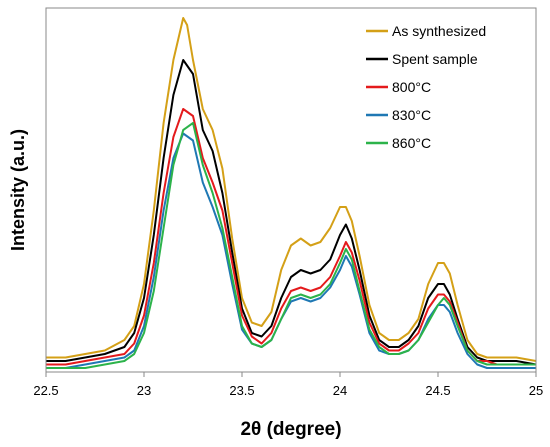 This screenshot has height=447, width=550. Describe the element at coordinates (536, 390) in the screenshot. I see `x-tick-label: 25` at that location.